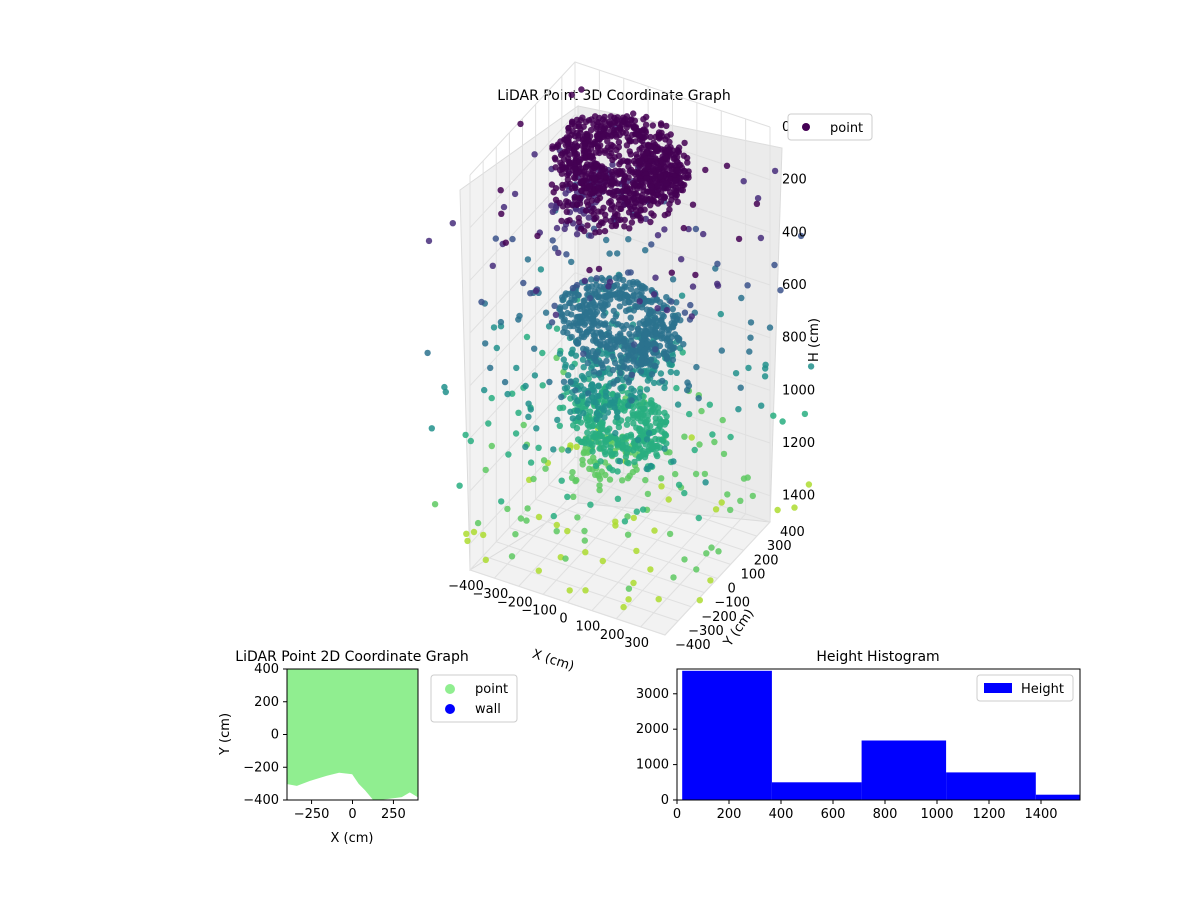 The width and height of the screenshot is (1200, 900). I want to click on legend-histogram: Height, so click(1025, 688).